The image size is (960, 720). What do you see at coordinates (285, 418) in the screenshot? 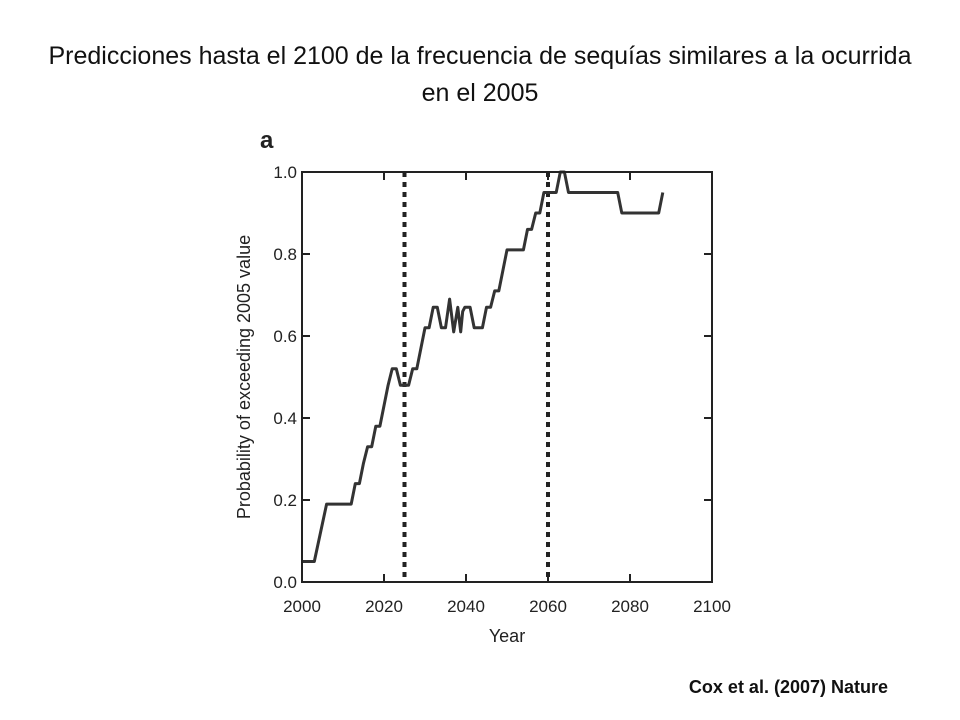
I see `y-tick-label: 0.4` at bounding box center [285, 418].